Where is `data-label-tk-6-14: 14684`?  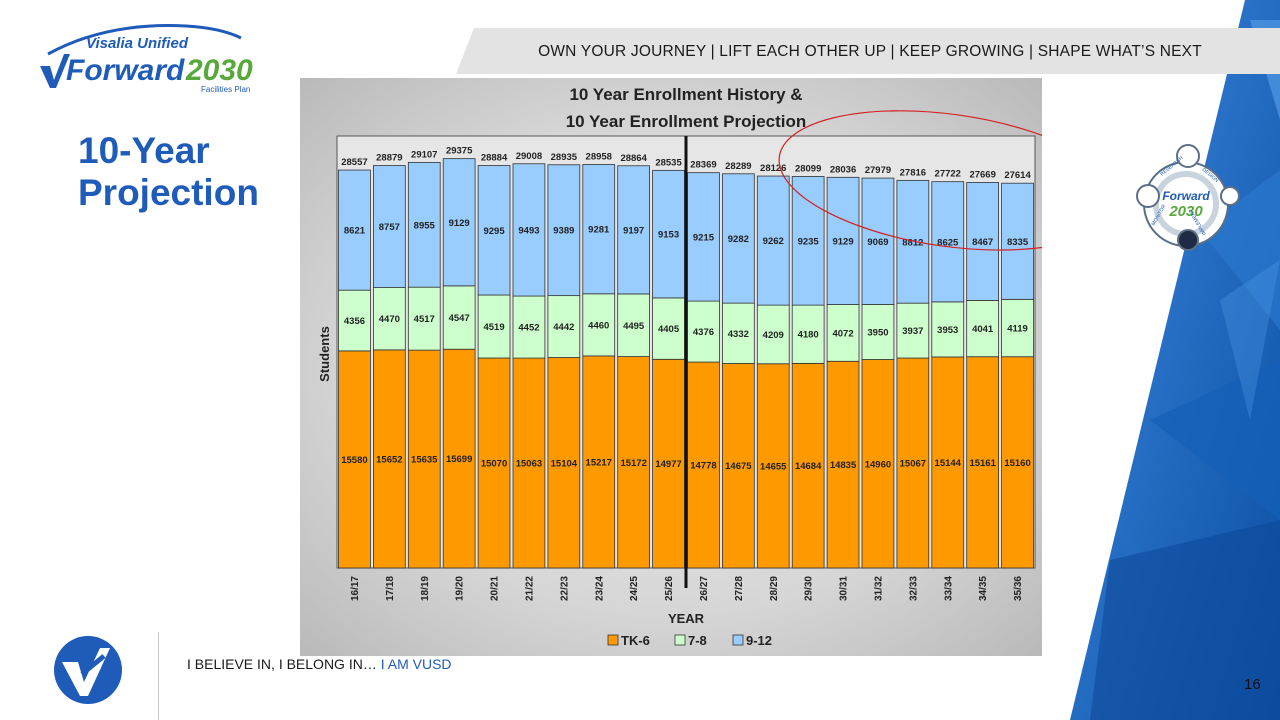
data-label-tk-6-14: 14684 is located at coordinates (808, 466).